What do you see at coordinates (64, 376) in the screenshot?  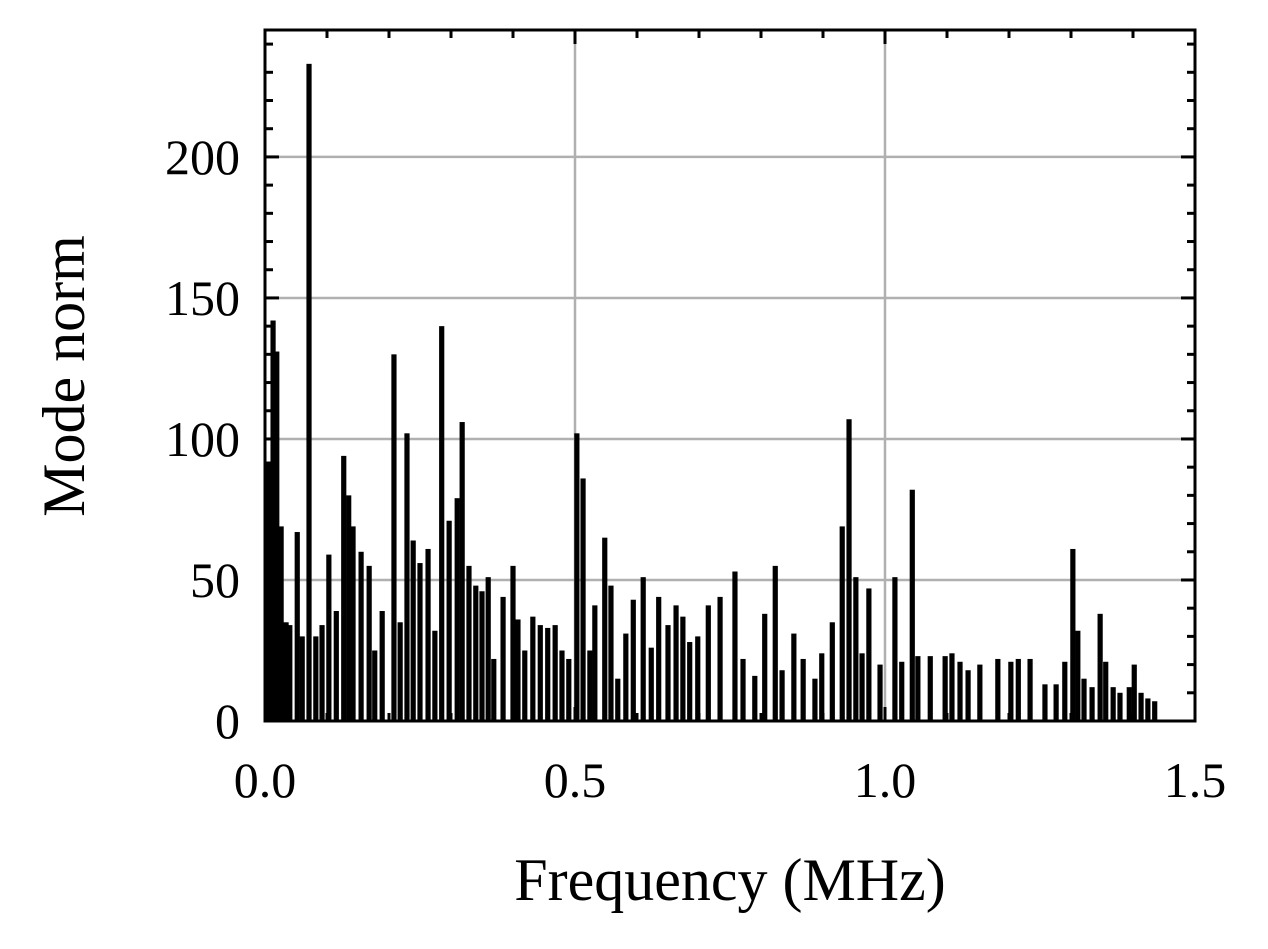 I see `y-axis-label: Mode norm` at bounding box center [64, 376].